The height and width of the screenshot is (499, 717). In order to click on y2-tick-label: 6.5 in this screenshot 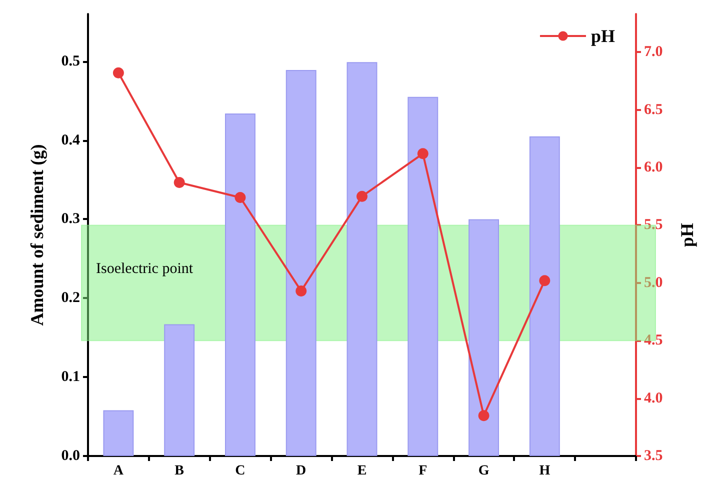, I will do `click(653, 110)`.